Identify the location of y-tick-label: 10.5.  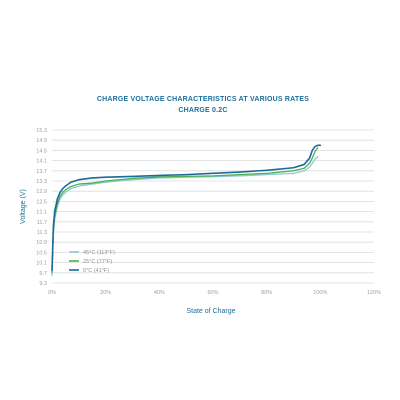
(41, 253).